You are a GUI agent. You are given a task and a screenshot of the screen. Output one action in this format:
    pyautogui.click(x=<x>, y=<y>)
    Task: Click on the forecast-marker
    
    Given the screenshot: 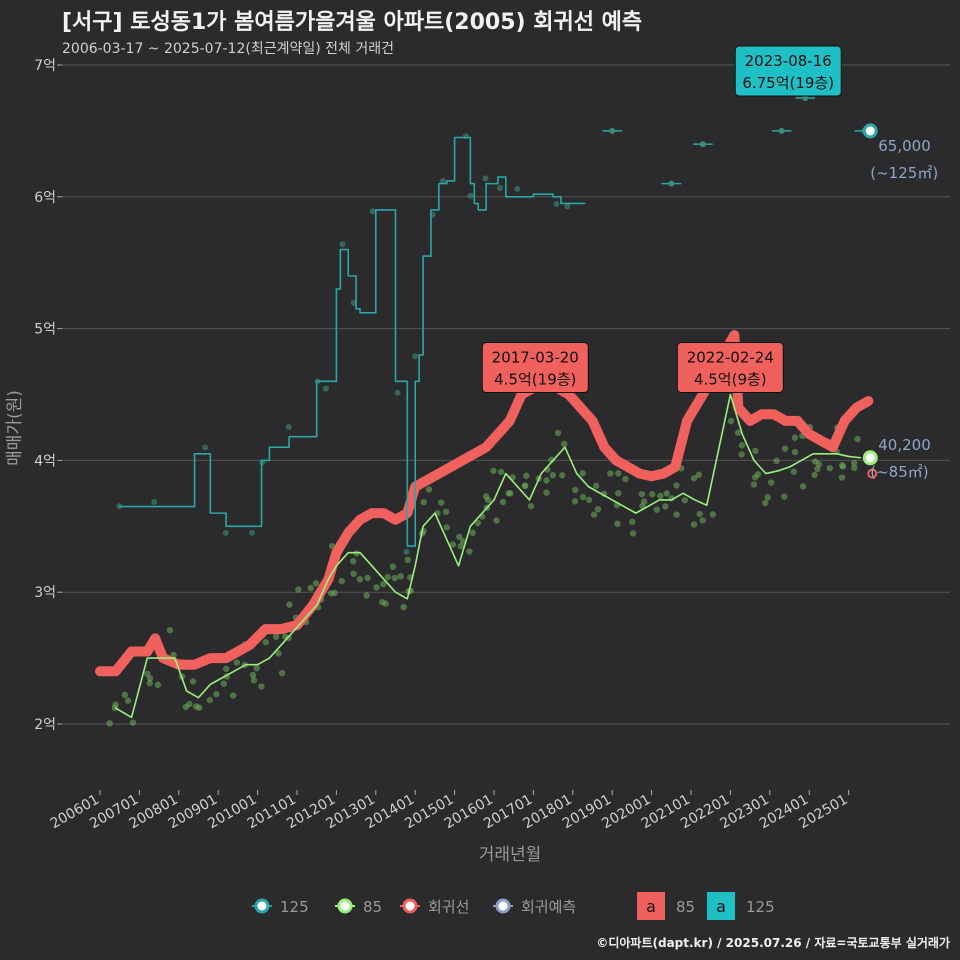 What is the action you would take?
    pyautogui.click(x=872, y=473)
    